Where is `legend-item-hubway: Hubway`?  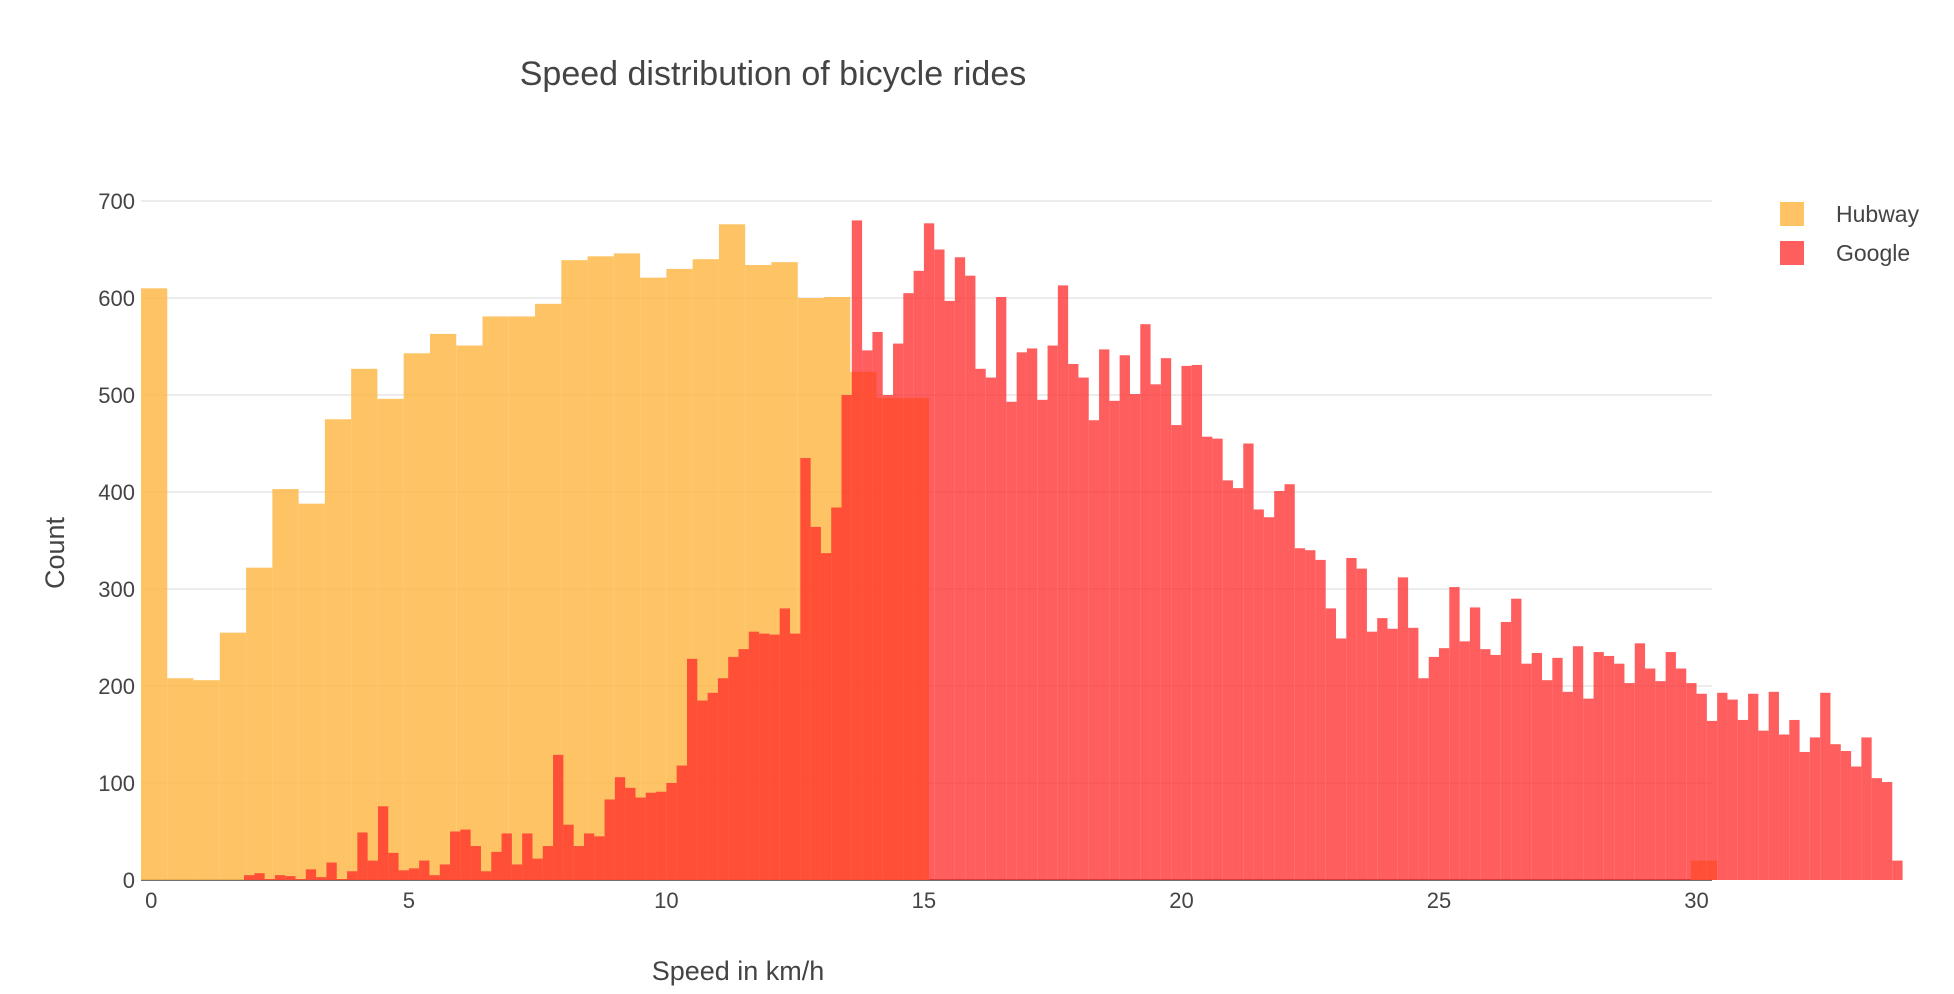 legend-item-hubway: Hubway is located at coordinates (1850, 214).